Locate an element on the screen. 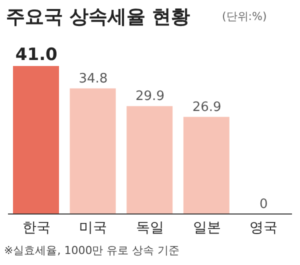  x-tick-label: 일본 is located at coordinates (206, 228).